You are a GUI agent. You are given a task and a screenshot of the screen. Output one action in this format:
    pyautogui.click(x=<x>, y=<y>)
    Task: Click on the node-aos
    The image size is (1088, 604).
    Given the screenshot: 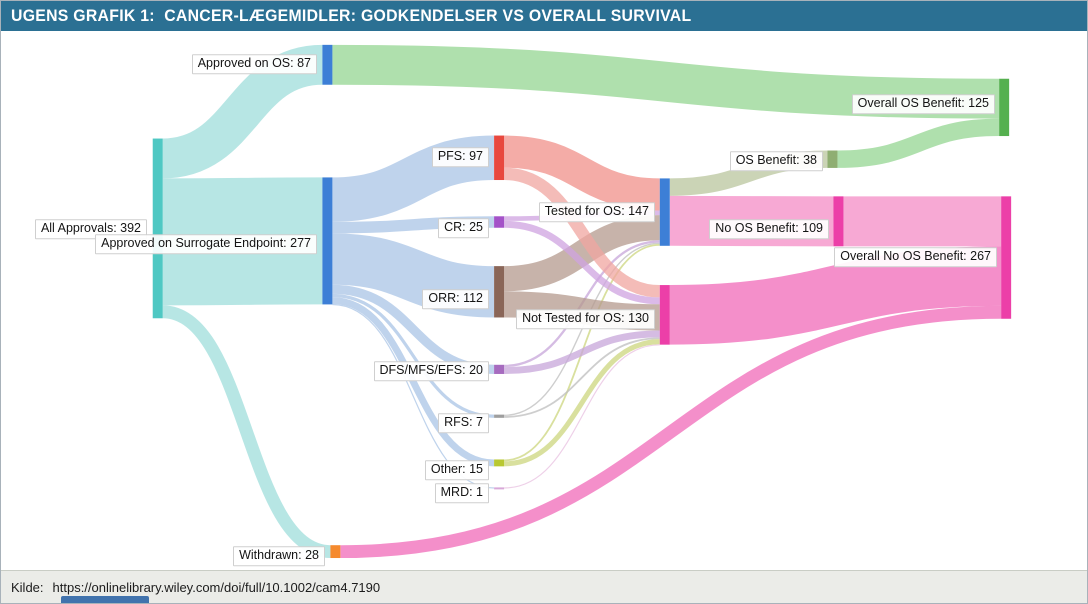 What is the action you would take?
    pyautogui.click(x=327, y=64)
    